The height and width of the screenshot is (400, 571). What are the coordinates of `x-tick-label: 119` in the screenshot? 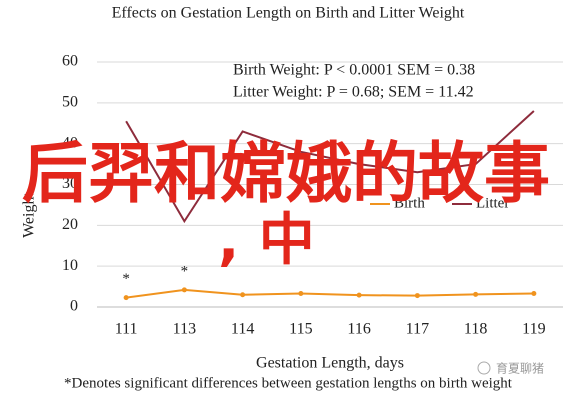 It's located at (533, 329).